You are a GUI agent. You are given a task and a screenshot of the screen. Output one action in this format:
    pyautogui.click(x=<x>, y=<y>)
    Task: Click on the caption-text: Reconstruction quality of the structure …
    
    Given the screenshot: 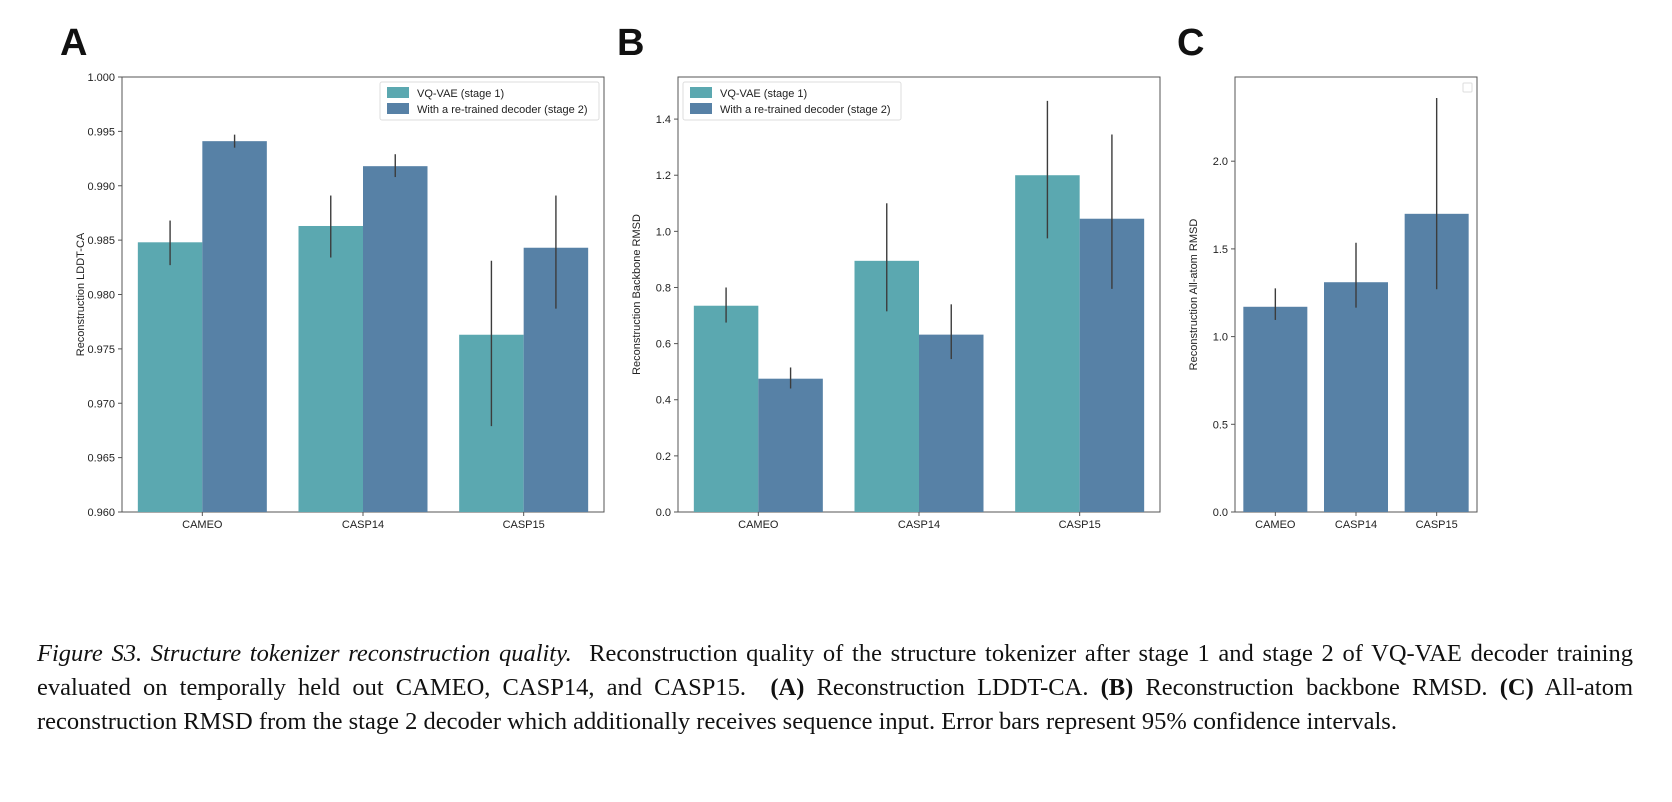 What is the action you would take?
    pyautogui.click(x=835, y=670)
    